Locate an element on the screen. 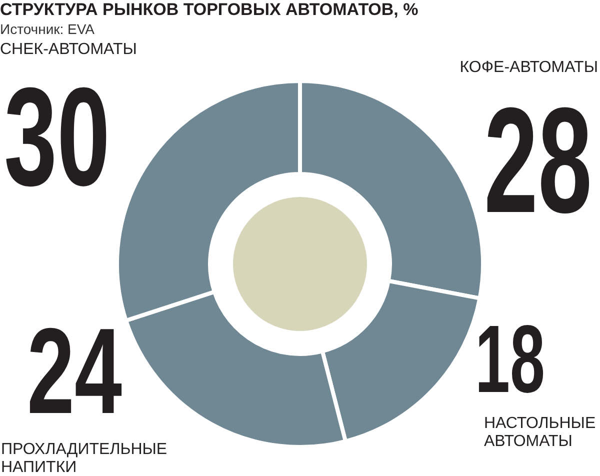 The height and width of the screenshot is (476, 600). data-label: 18 is located at coordinates (510, 360).